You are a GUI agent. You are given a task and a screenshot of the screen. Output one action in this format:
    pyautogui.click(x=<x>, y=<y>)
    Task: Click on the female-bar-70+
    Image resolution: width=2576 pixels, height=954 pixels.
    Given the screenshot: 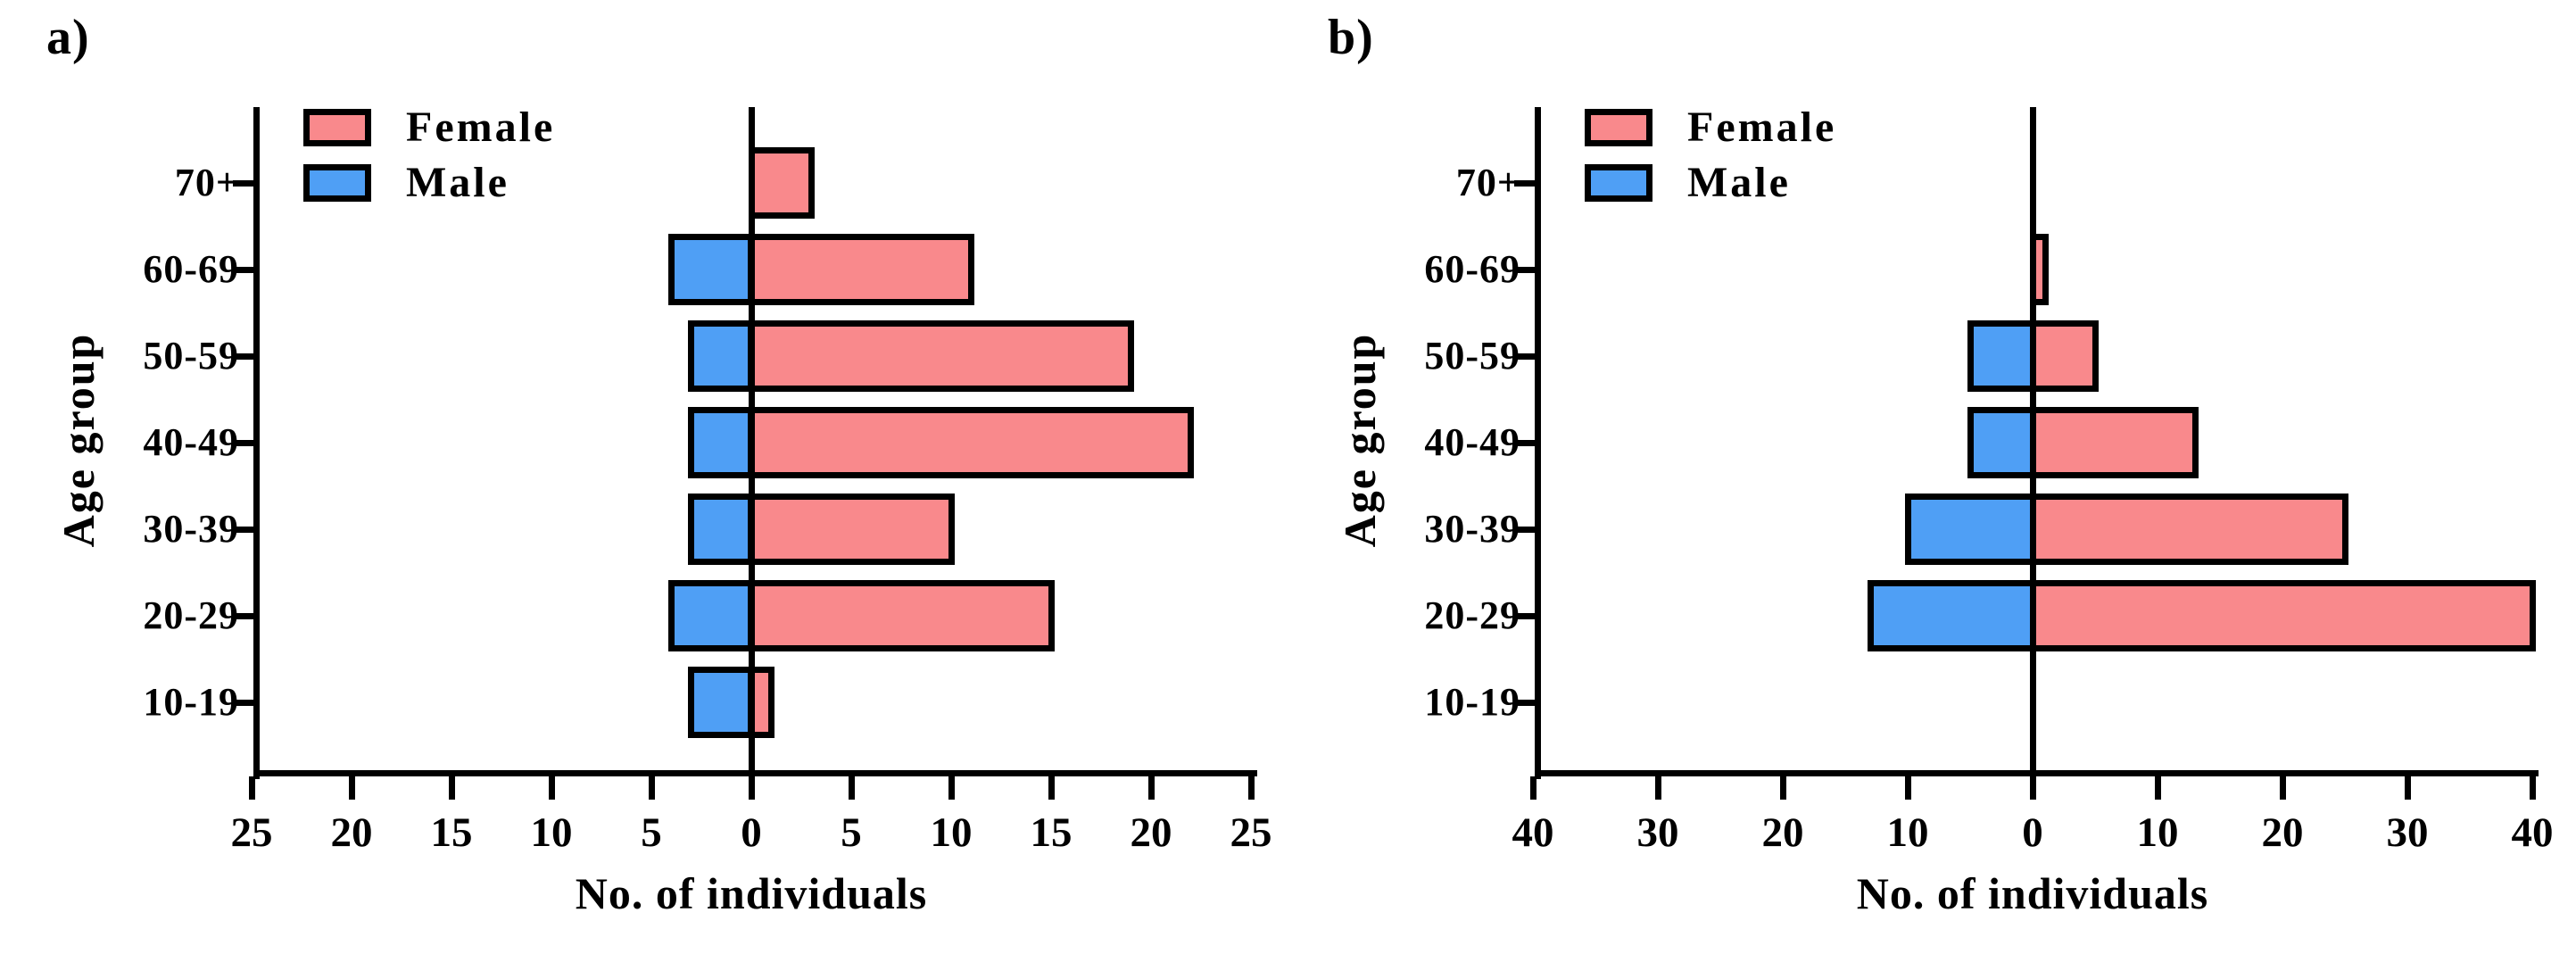 What is the action you would take?
    pyautogui.click(x=781, y=183)
    